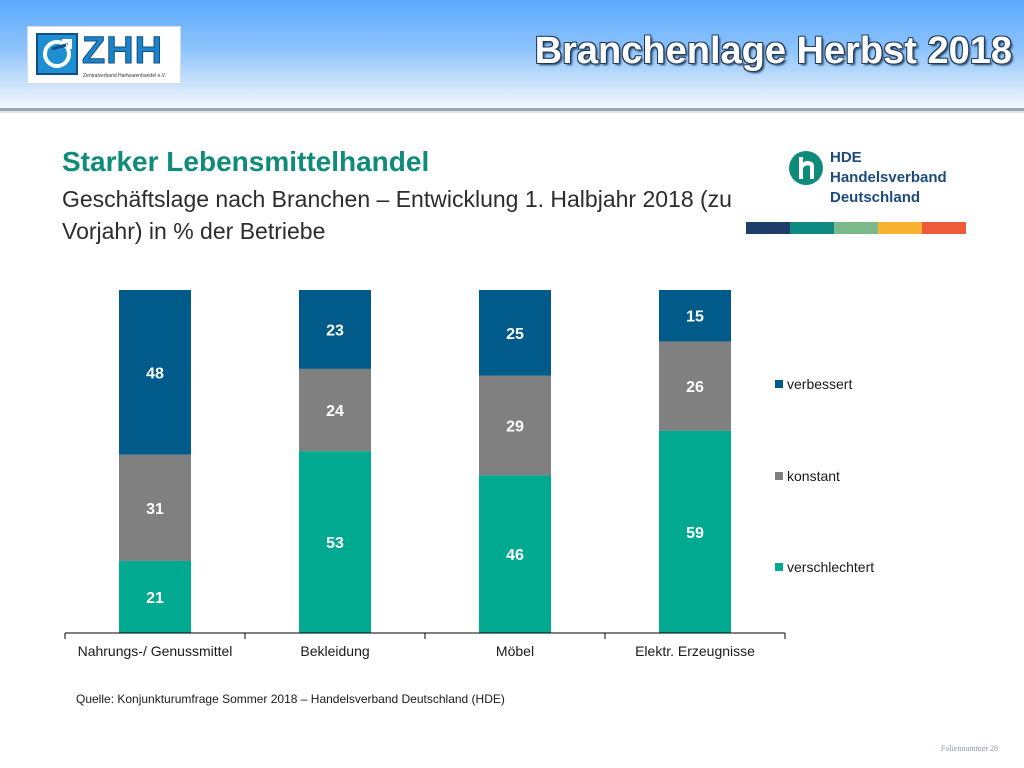 The width and height of the screenshot is (1024, 768). Describe the element at coordinates (779, 567) in the screenshot. I see `legend-swatch-verschlechtert` at that location.